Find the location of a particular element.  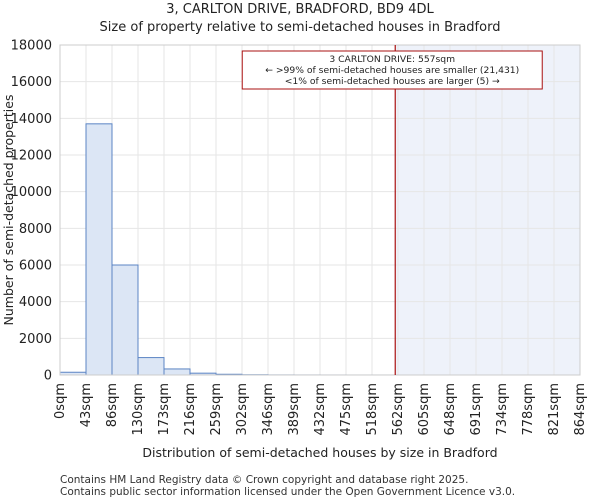

y-tick-label: 14000 is located at coordinates (31, 119).